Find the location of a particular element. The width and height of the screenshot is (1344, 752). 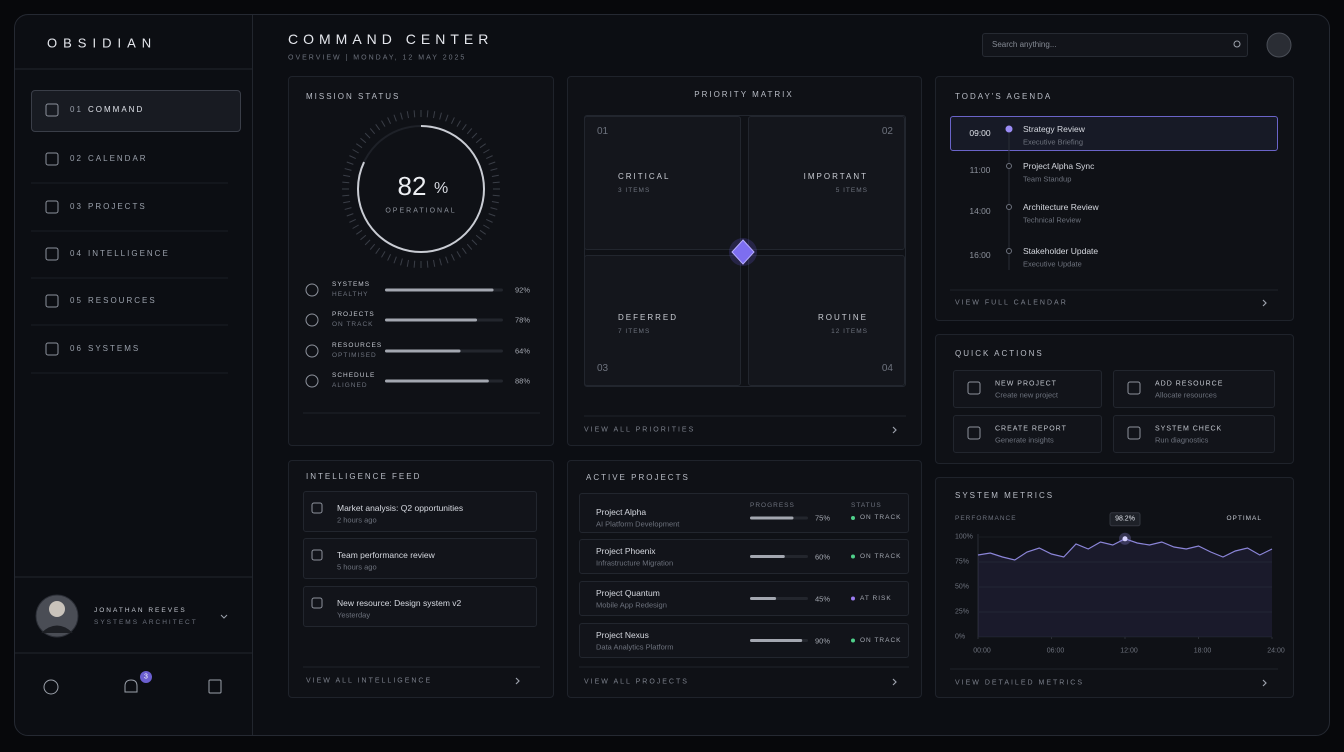

metric-value: 78% is located at coordinates (522, 320).